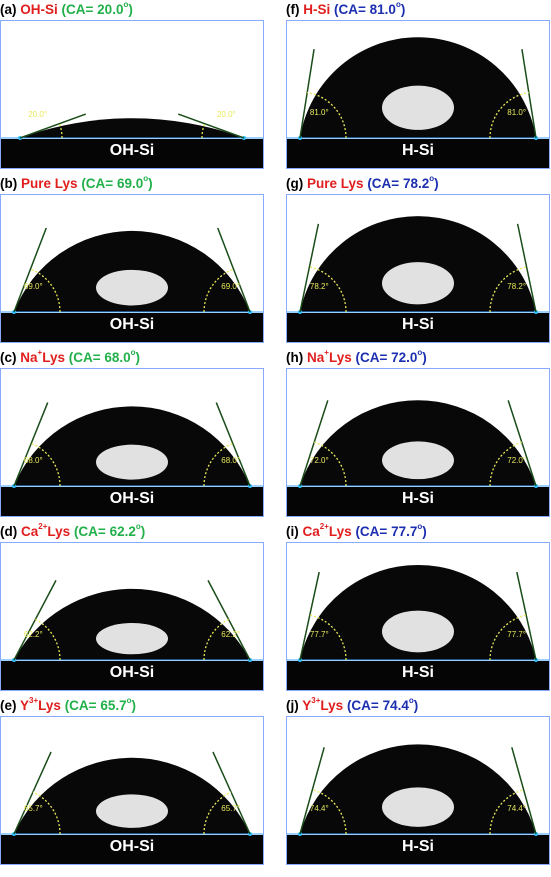 This screenshot has width=551, height=877. What do you see at coordinates (292, 705) in the screenshot?
I see `panel-letter: (j)` at bounding box center [292, 705].